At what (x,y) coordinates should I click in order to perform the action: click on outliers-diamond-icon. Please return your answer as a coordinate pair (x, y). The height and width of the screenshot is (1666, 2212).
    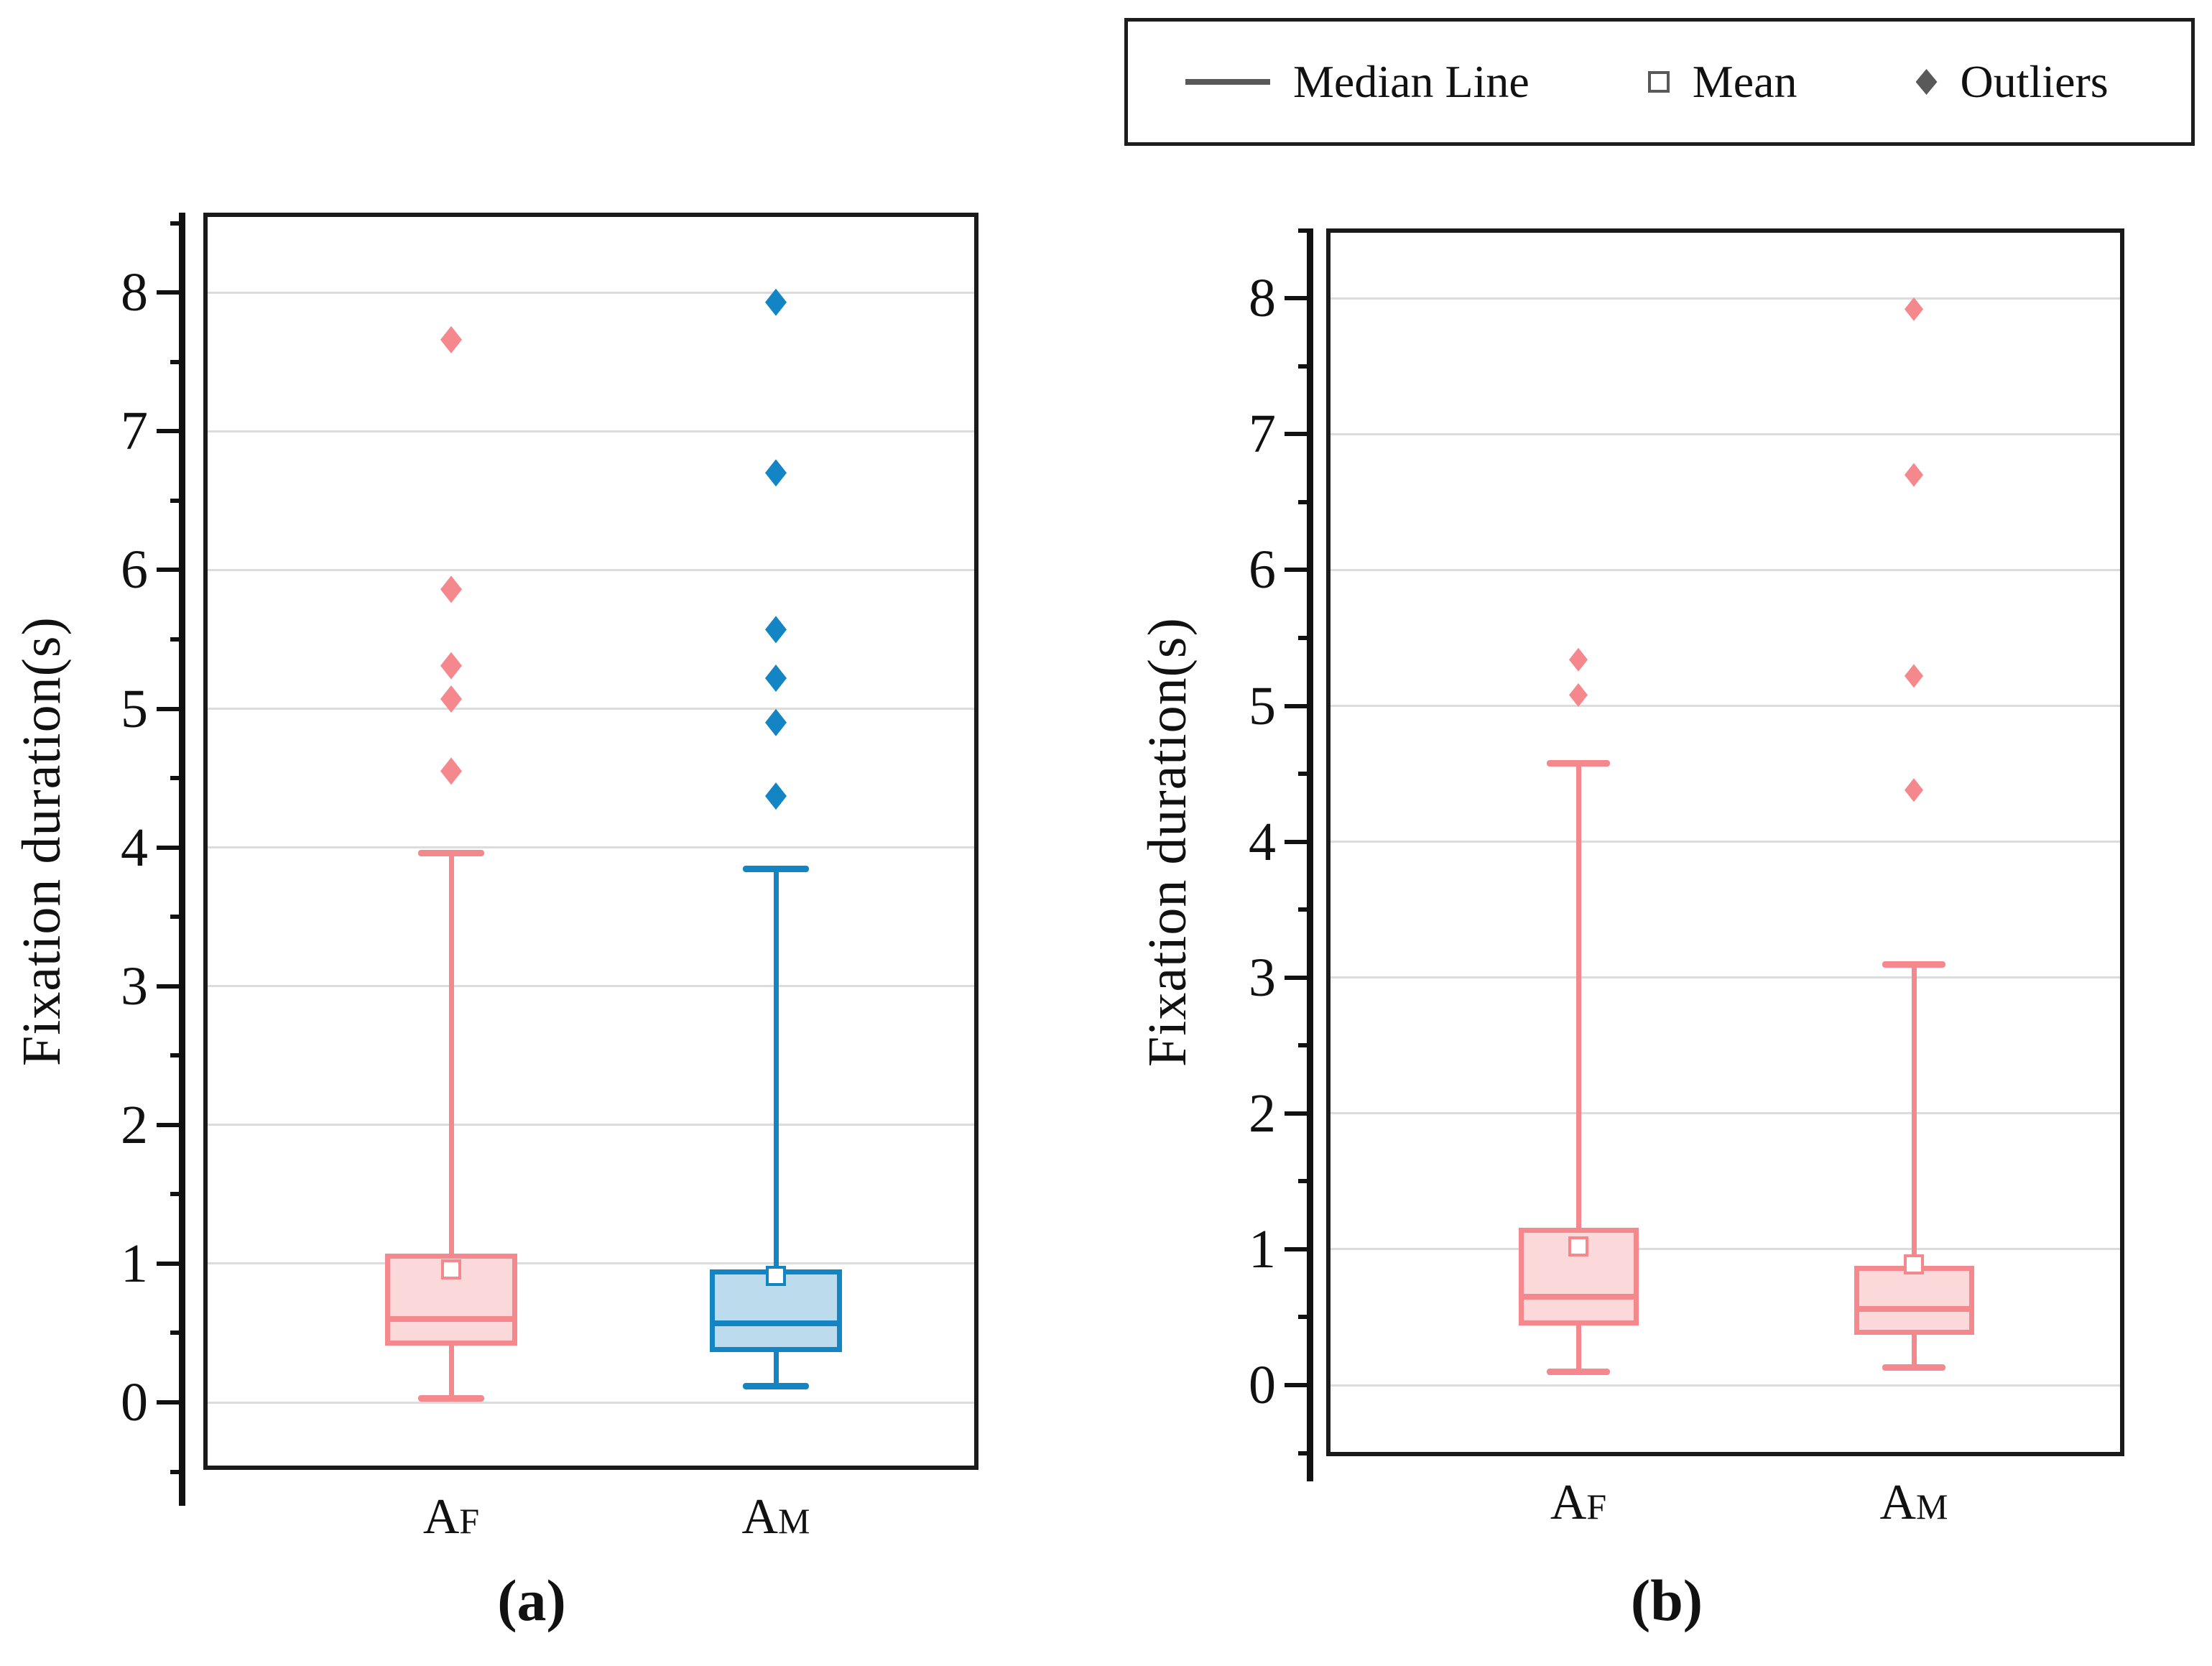
    Looking at the image, I should click on (1926, 82).